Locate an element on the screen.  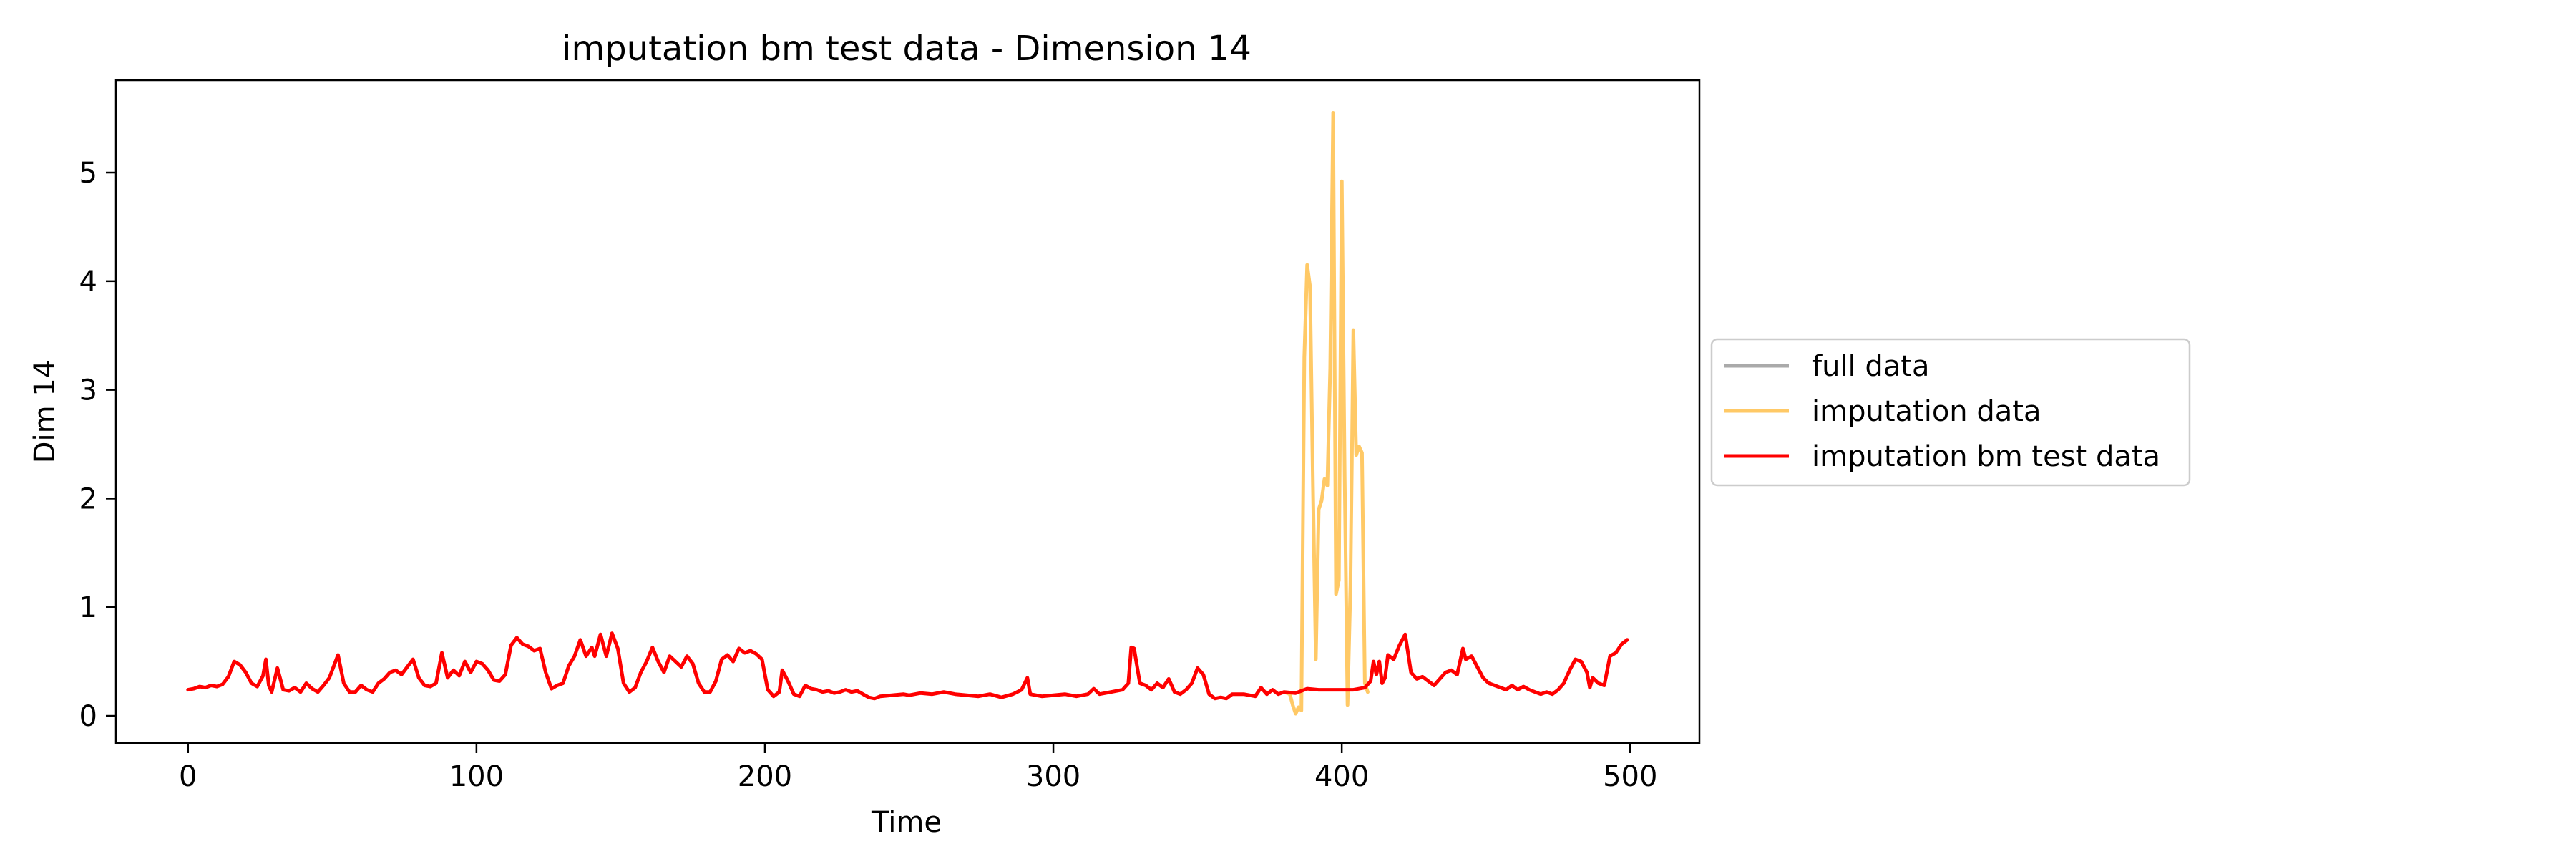
y-axis: 0 1 2 3 4 5 is located at coordinates (97, 445).